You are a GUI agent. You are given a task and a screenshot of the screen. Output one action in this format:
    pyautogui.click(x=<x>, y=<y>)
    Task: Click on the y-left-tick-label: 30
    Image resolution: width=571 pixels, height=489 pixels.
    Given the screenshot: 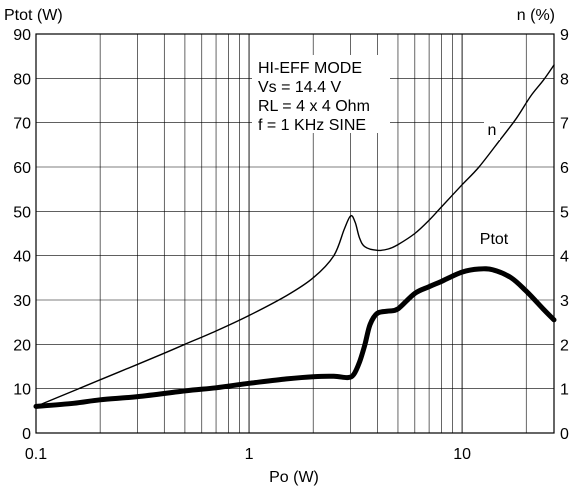 What is the action you would take?
    pyautogui.click(x=22, y=301)
    